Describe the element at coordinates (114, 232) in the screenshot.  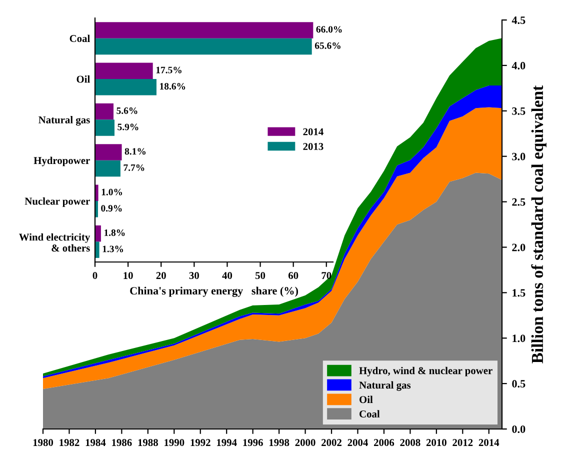
I see `data-label: 1.8%` at that location.